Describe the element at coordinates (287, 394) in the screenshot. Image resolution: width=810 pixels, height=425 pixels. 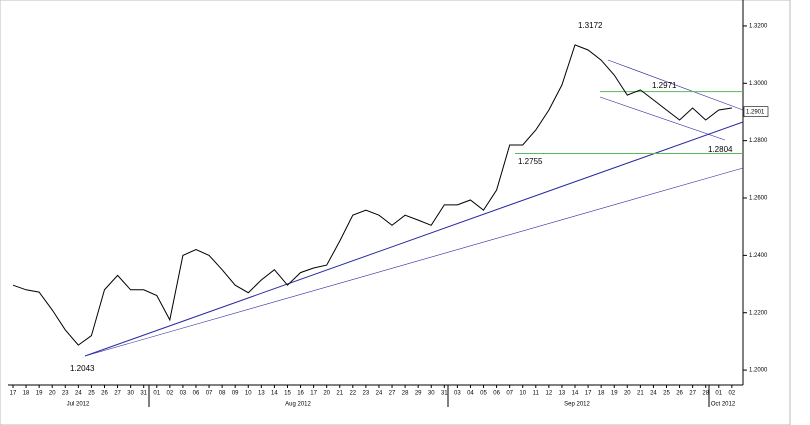
I see `x-tick-label: 15` at that location.